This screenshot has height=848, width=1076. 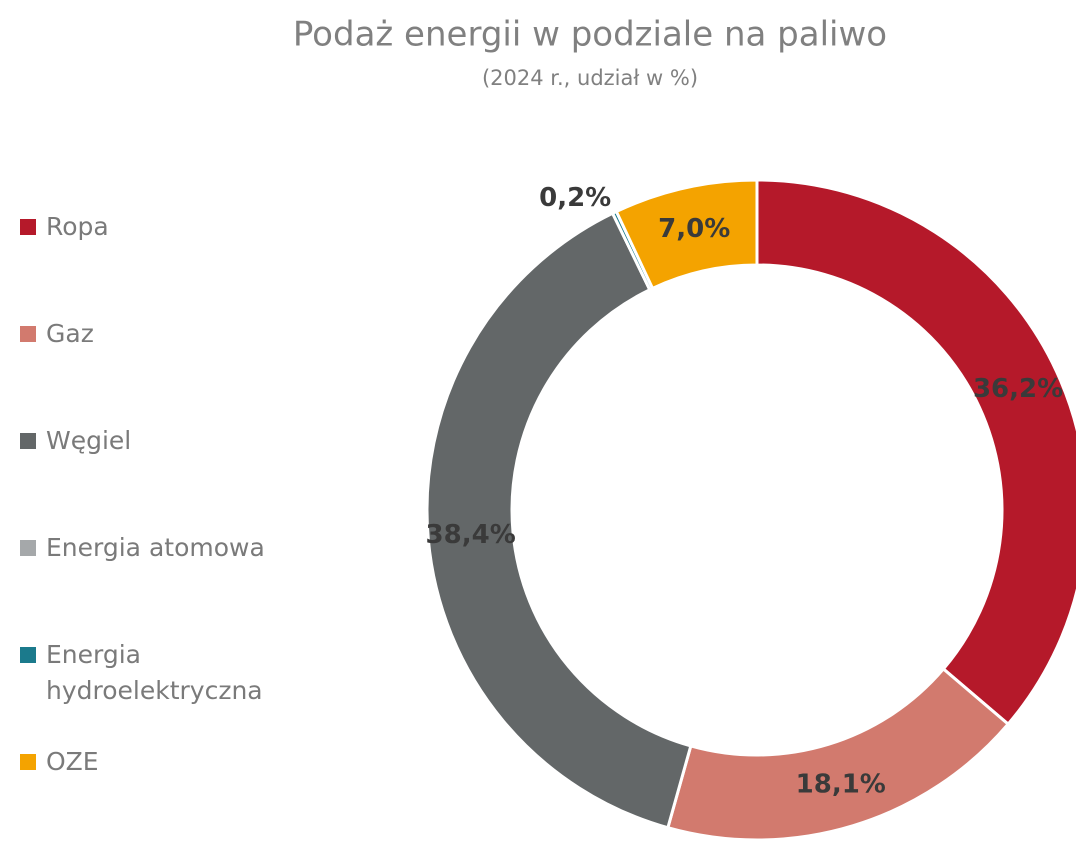 I want to click on legend-item: Energia atomowa, so click(x=170, y=548).